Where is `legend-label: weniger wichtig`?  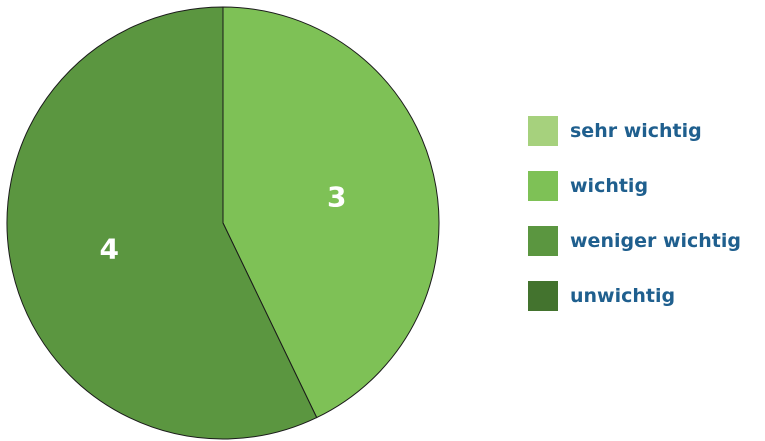
legend-label: weniger wichtig is located at coordinates (655, 241).